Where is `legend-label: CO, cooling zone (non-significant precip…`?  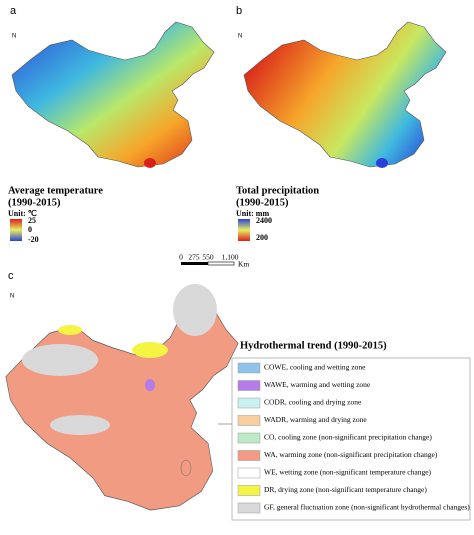 legend-label: CO, cooling zone (non-significant precip… is located at coordinates (348, 437).